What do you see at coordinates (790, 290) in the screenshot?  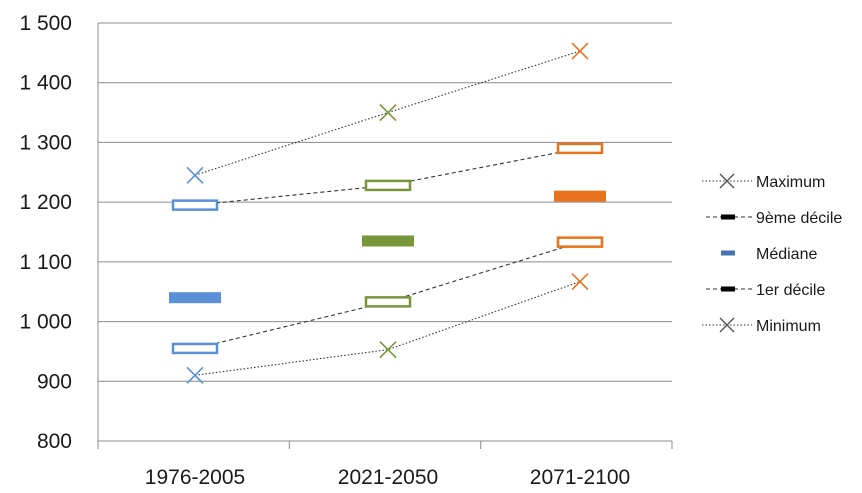 I see `legend-label: 1er décile` at bounding box center [790, 290].